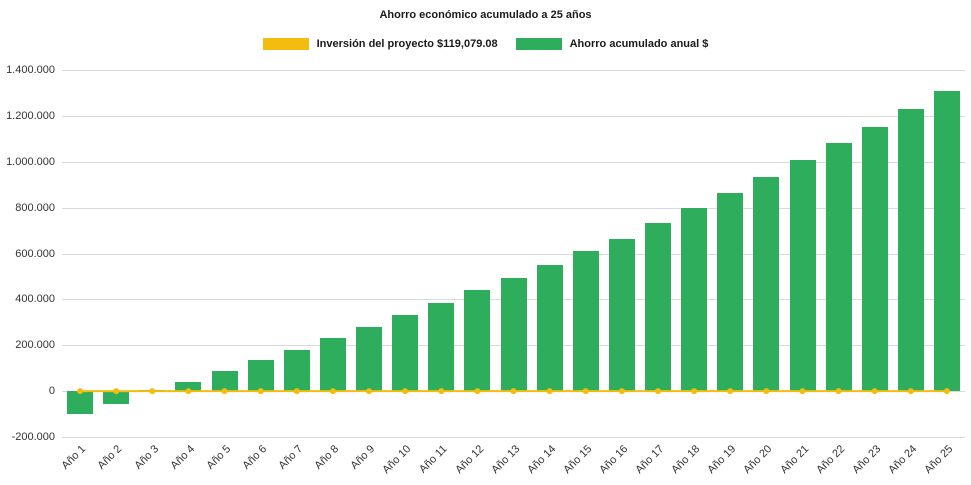 The width and height of the screenshot is (971, 485). Describe the element at coordinates (639, 44) in the screenshot. I see `legend-label-savings: Ahorro acumulado anual $` at that location.